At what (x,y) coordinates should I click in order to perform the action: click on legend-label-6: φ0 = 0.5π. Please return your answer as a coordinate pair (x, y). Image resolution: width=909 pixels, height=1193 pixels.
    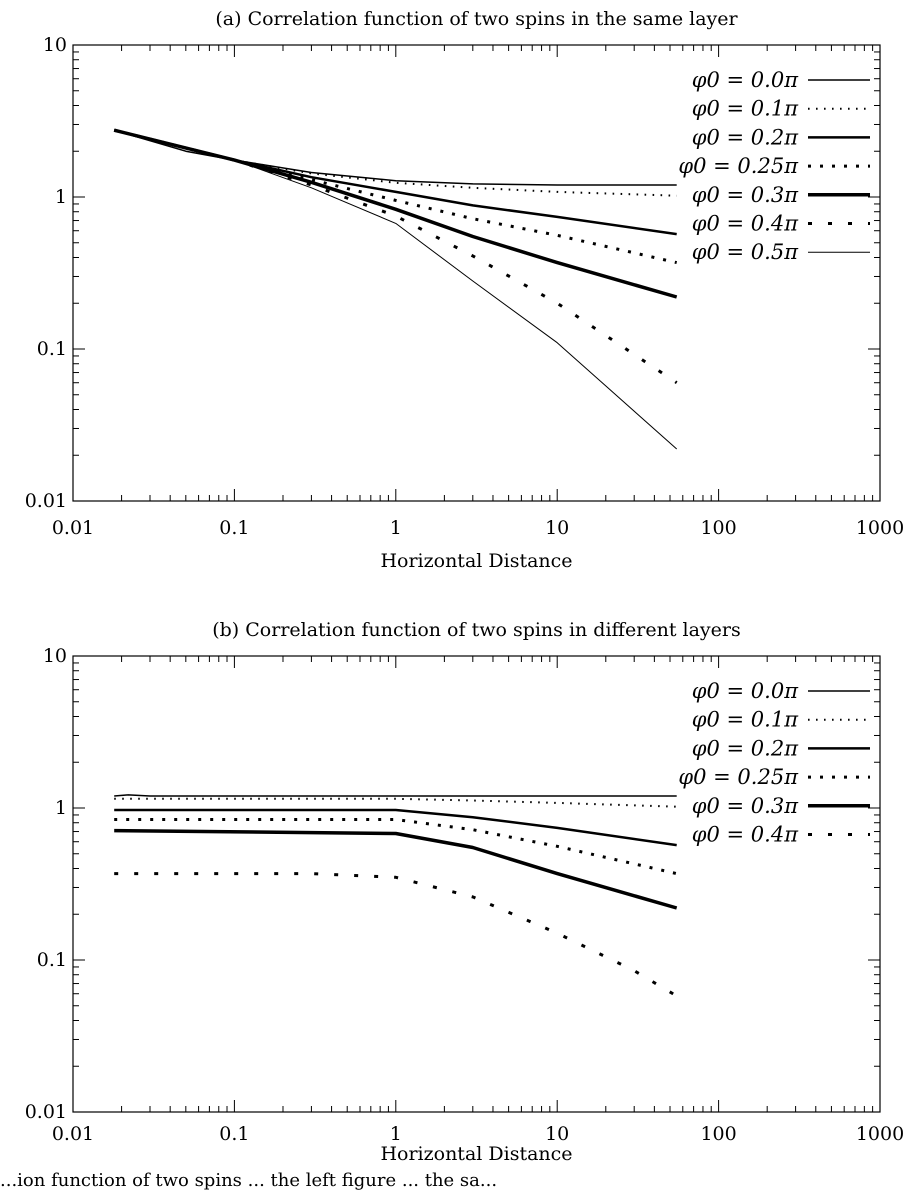
    Looking at the image, I should click on (745, 252).